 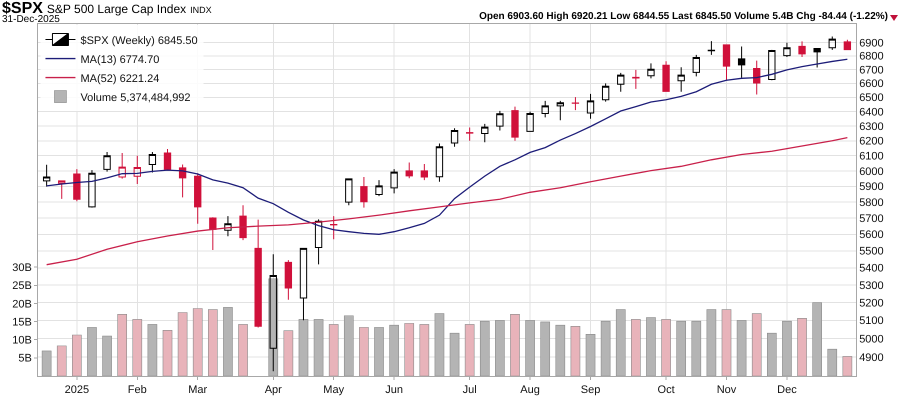 What do you see at coordinates (871, 98) in the screenshot?
I see `y-tick-label: 6500` at bounding box center [871, 98].